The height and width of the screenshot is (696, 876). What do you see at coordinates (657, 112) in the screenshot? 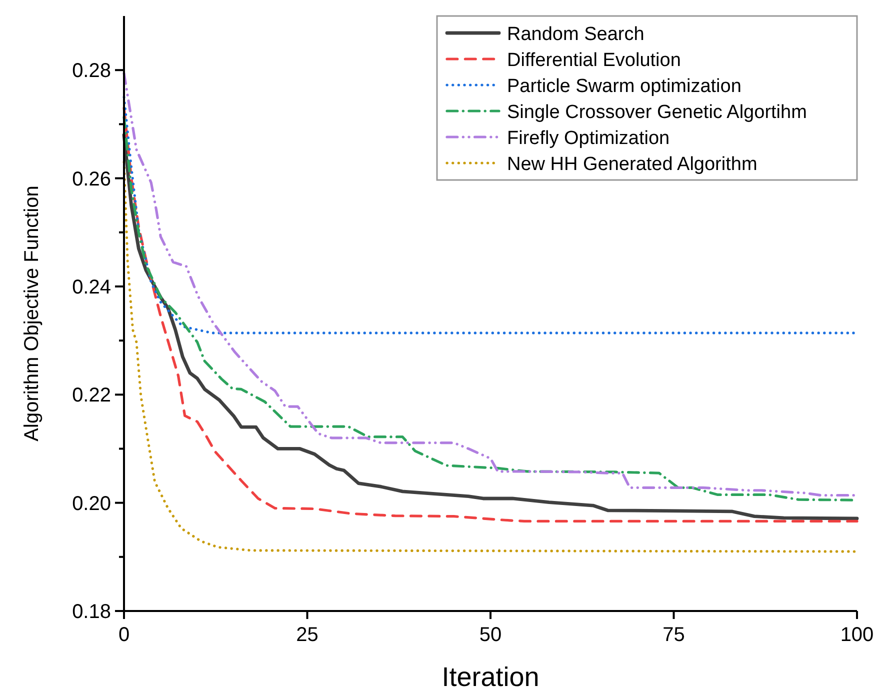
I see `legend-label: Single Crossover Genetic Algortihm` at bounding box center [657, 112].